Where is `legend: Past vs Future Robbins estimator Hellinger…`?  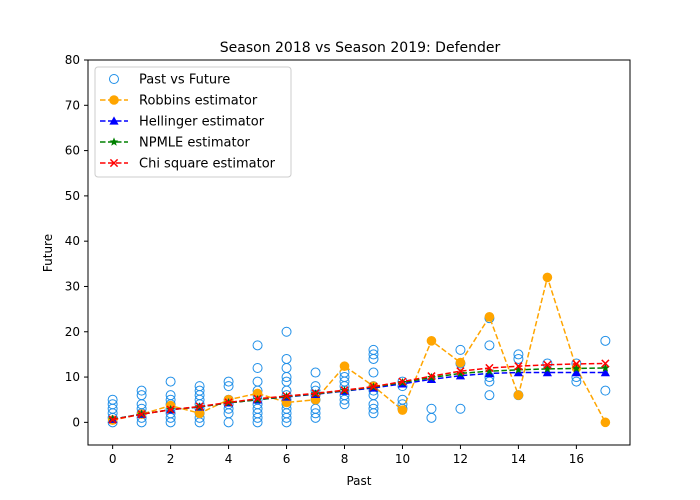
legend: Past vs Future Robbins estimator Hellinger… is located at coordinates (193, 122).